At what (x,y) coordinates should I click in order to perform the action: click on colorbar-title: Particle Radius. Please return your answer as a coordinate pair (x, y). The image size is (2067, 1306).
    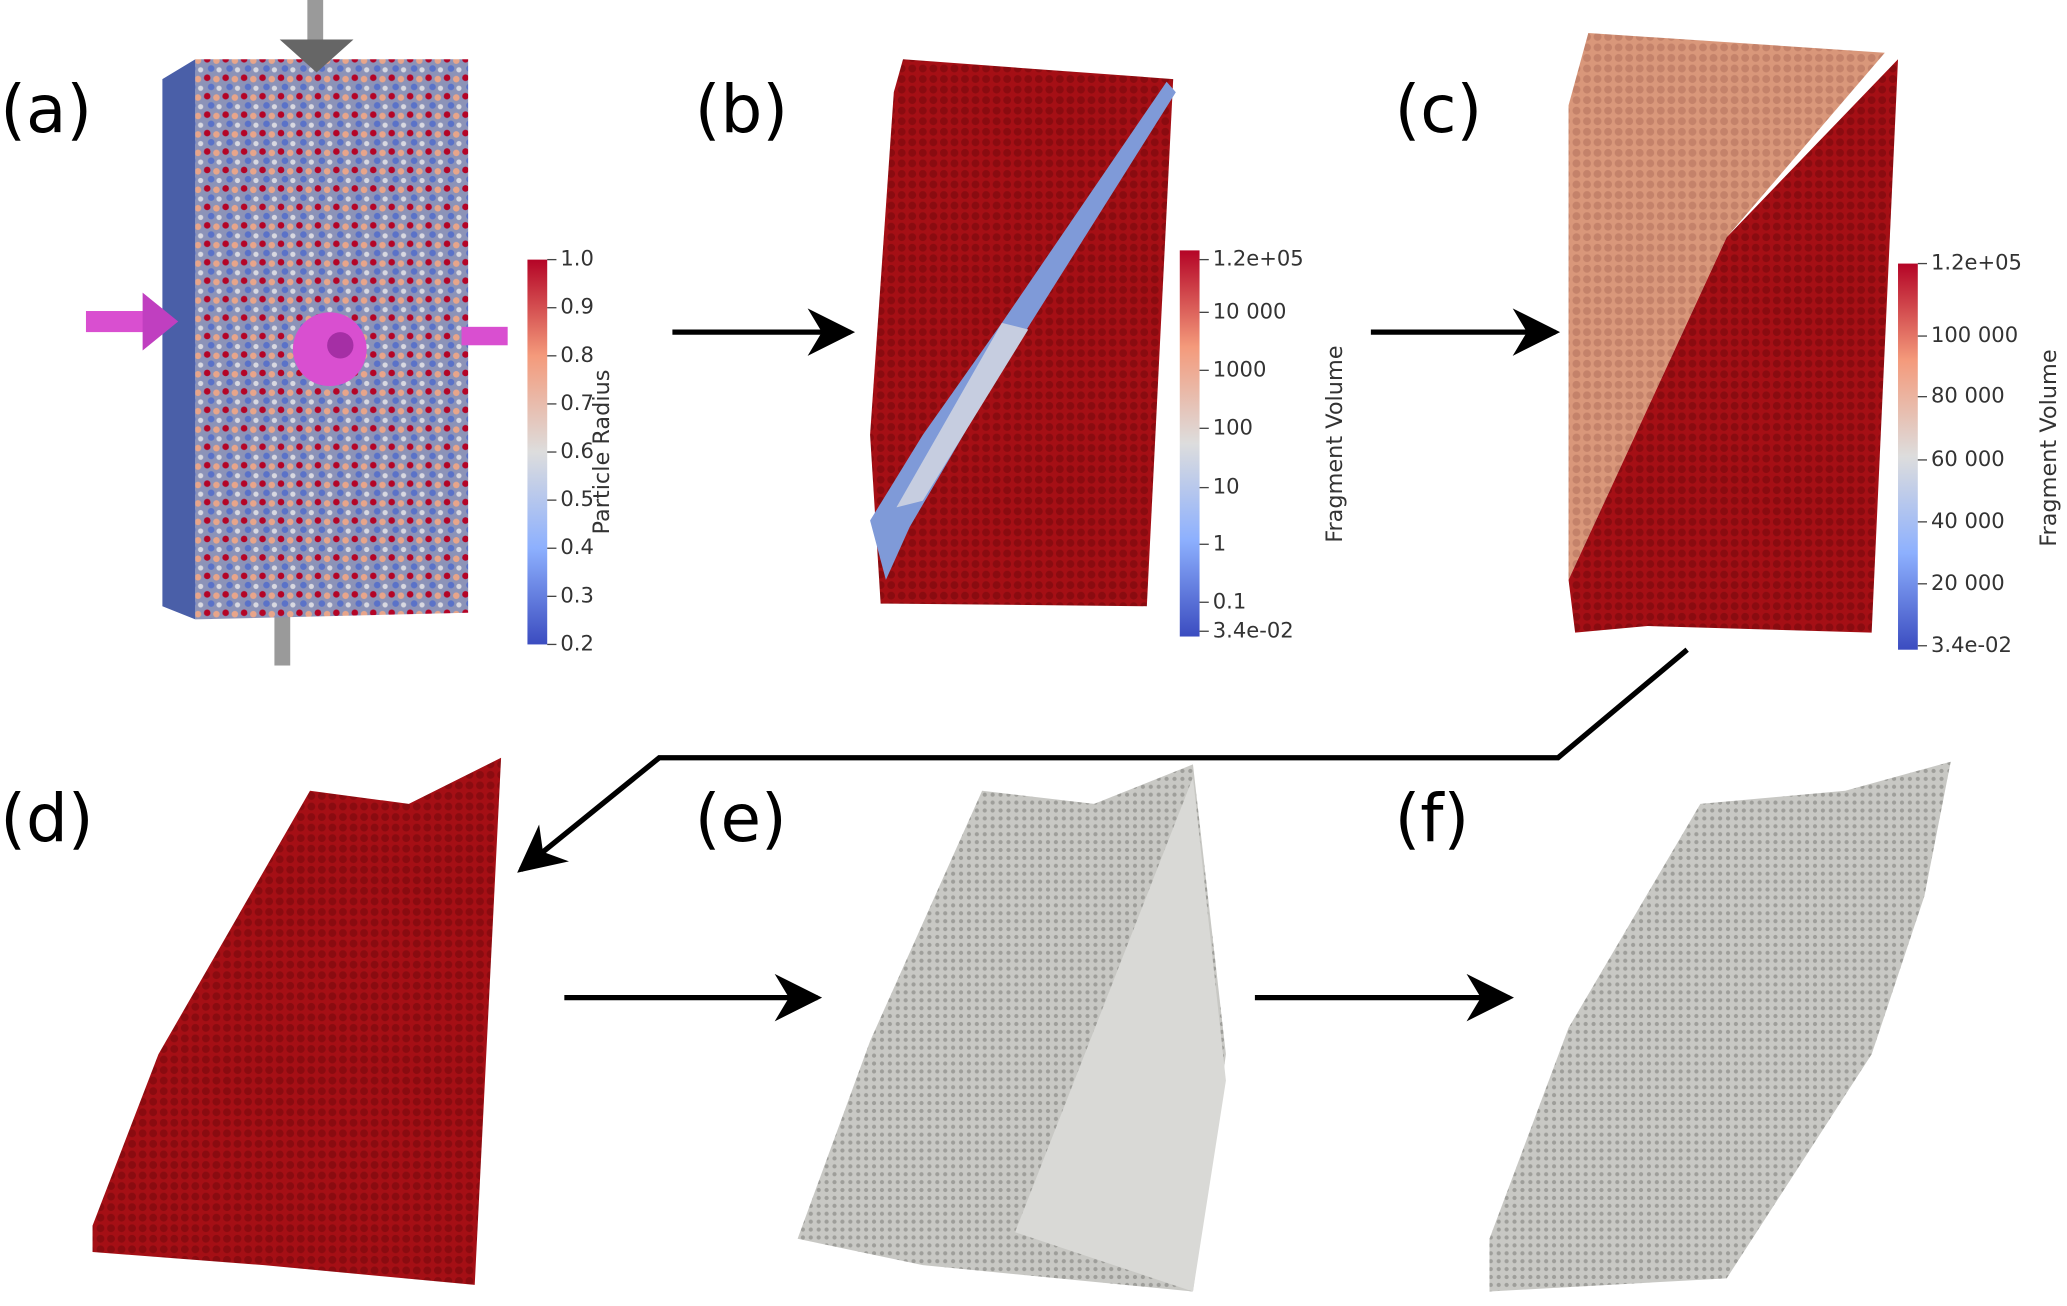
    Looking at the image, I should click on (602, 452).